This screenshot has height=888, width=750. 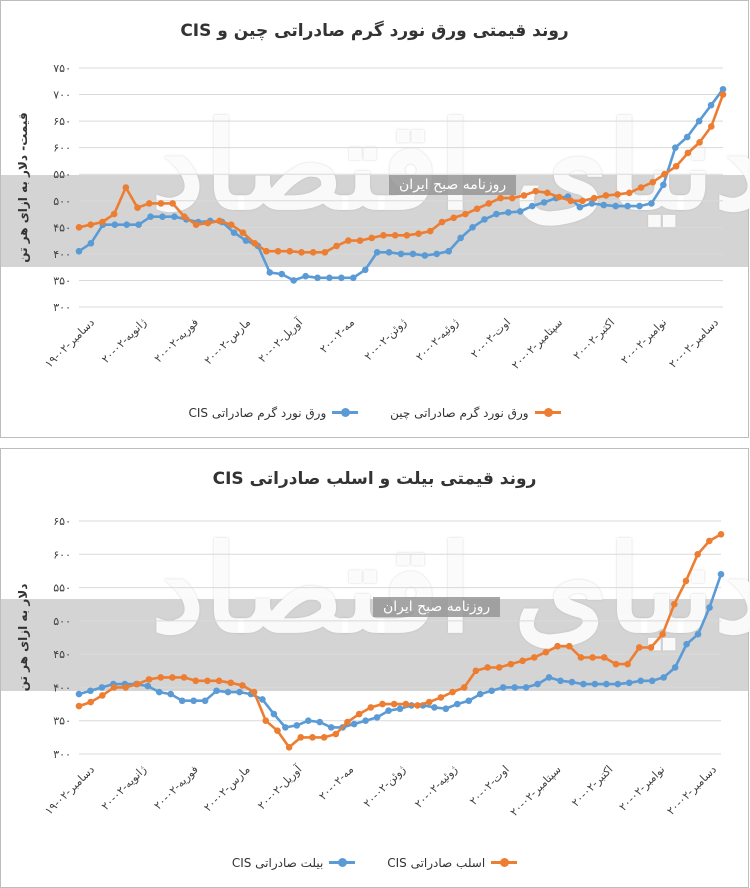 What do you see at coordinates (69, 790) in the screenshot?
I see `x-tick-label: ۱۹-دسامبر-۰۲` at bounding box center [69, 790].